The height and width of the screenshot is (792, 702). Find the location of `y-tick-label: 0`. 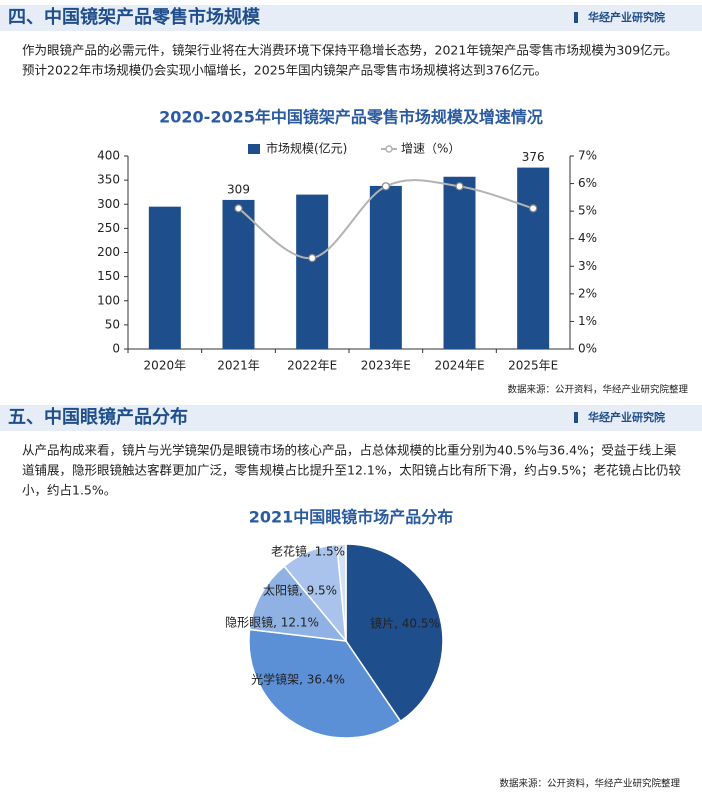

y-tick-label: 0 is located at coordinates (116, 349).